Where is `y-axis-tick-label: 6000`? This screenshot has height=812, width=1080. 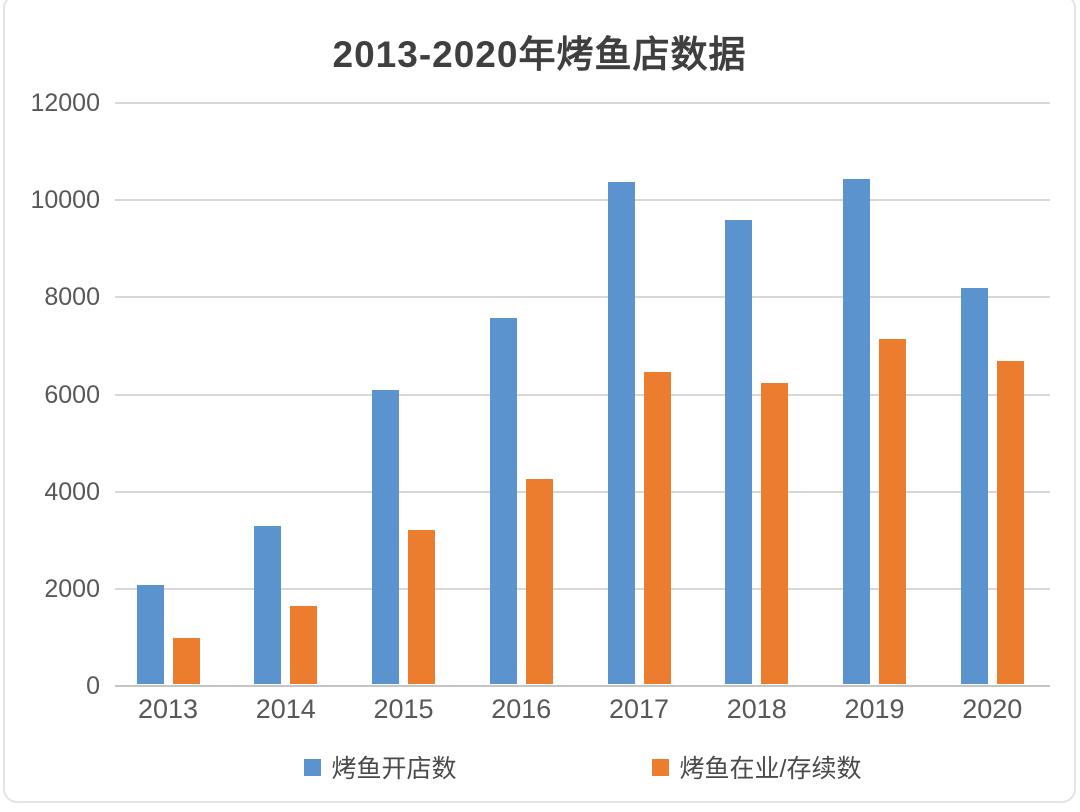
y-axis-tick-label: 6000 is located at coordinates (72, 394).